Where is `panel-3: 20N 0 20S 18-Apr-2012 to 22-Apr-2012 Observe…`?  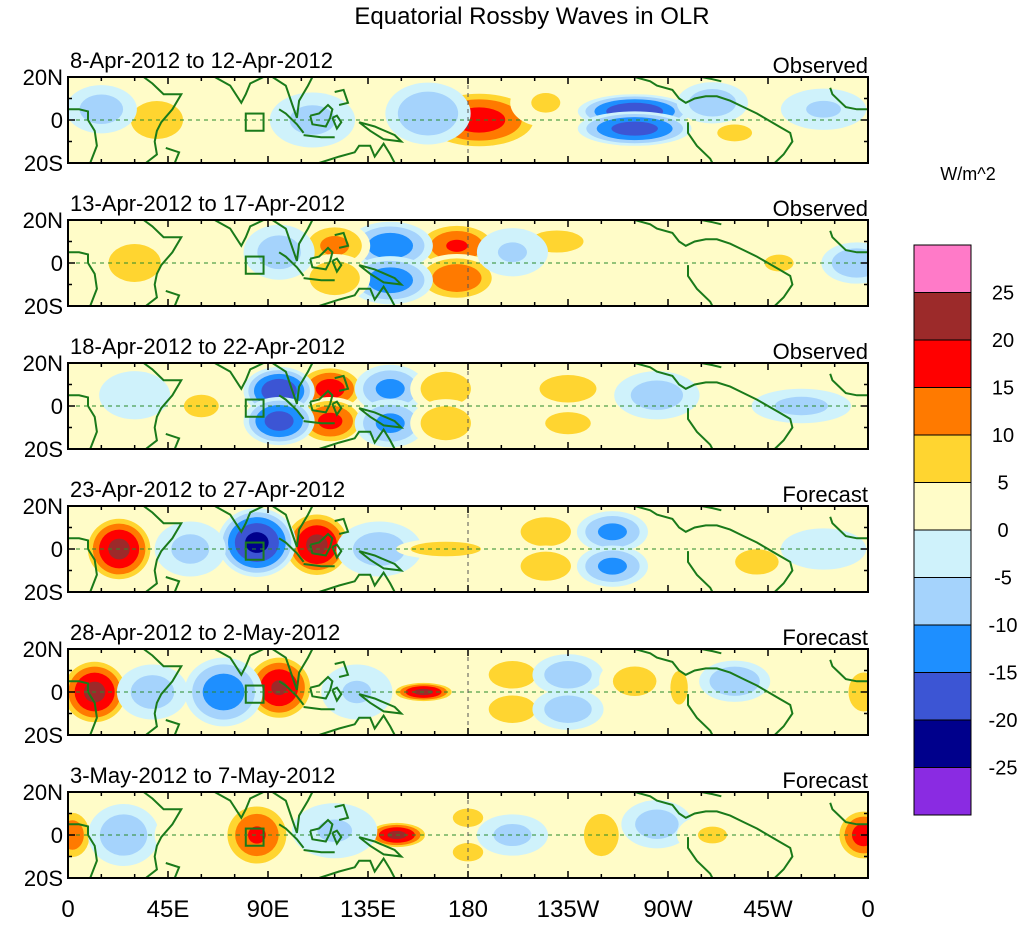
panel-3: 20N 0 20S 18-Apr-2012 to 22-Apr-2012 Observe… is located at coordinates (446, 398).